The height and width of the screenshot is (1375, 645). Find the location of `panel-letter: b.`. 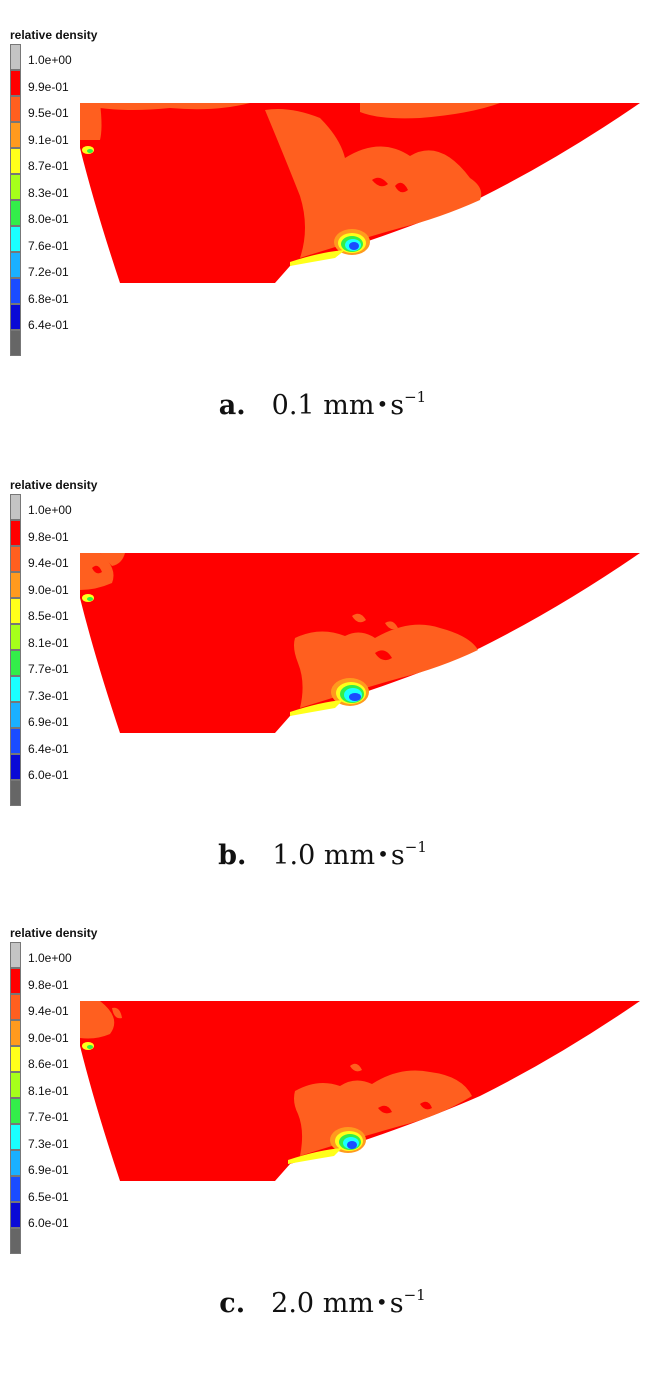

panel-letter: b. is located at coordinates (232, 855).